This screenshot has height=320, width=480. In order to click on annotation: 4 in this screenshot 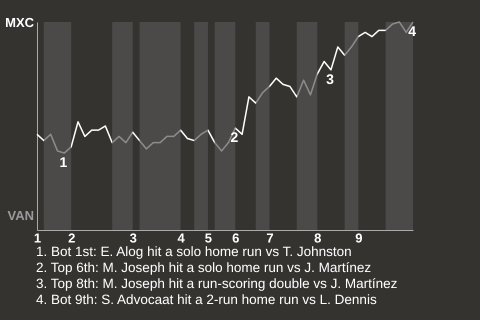, I will do `click(412, 31)`.